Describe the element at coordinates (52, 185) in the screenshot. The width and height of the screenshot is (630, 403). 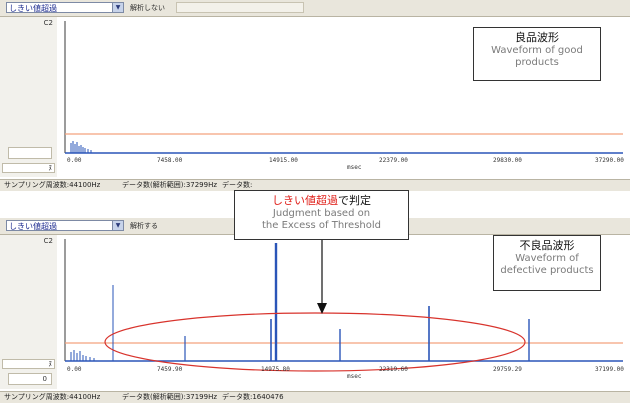
I see `top-status-sampling: サンプリング周波数:44100Hz` at that location.